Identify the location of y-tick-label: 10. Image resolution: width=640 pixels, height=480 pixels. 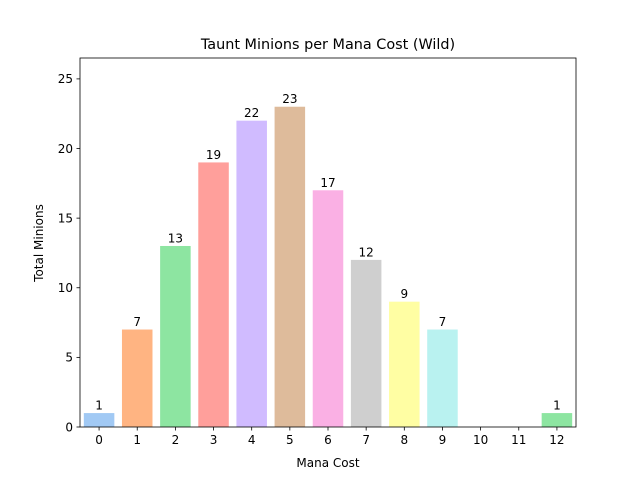
(65, 288).